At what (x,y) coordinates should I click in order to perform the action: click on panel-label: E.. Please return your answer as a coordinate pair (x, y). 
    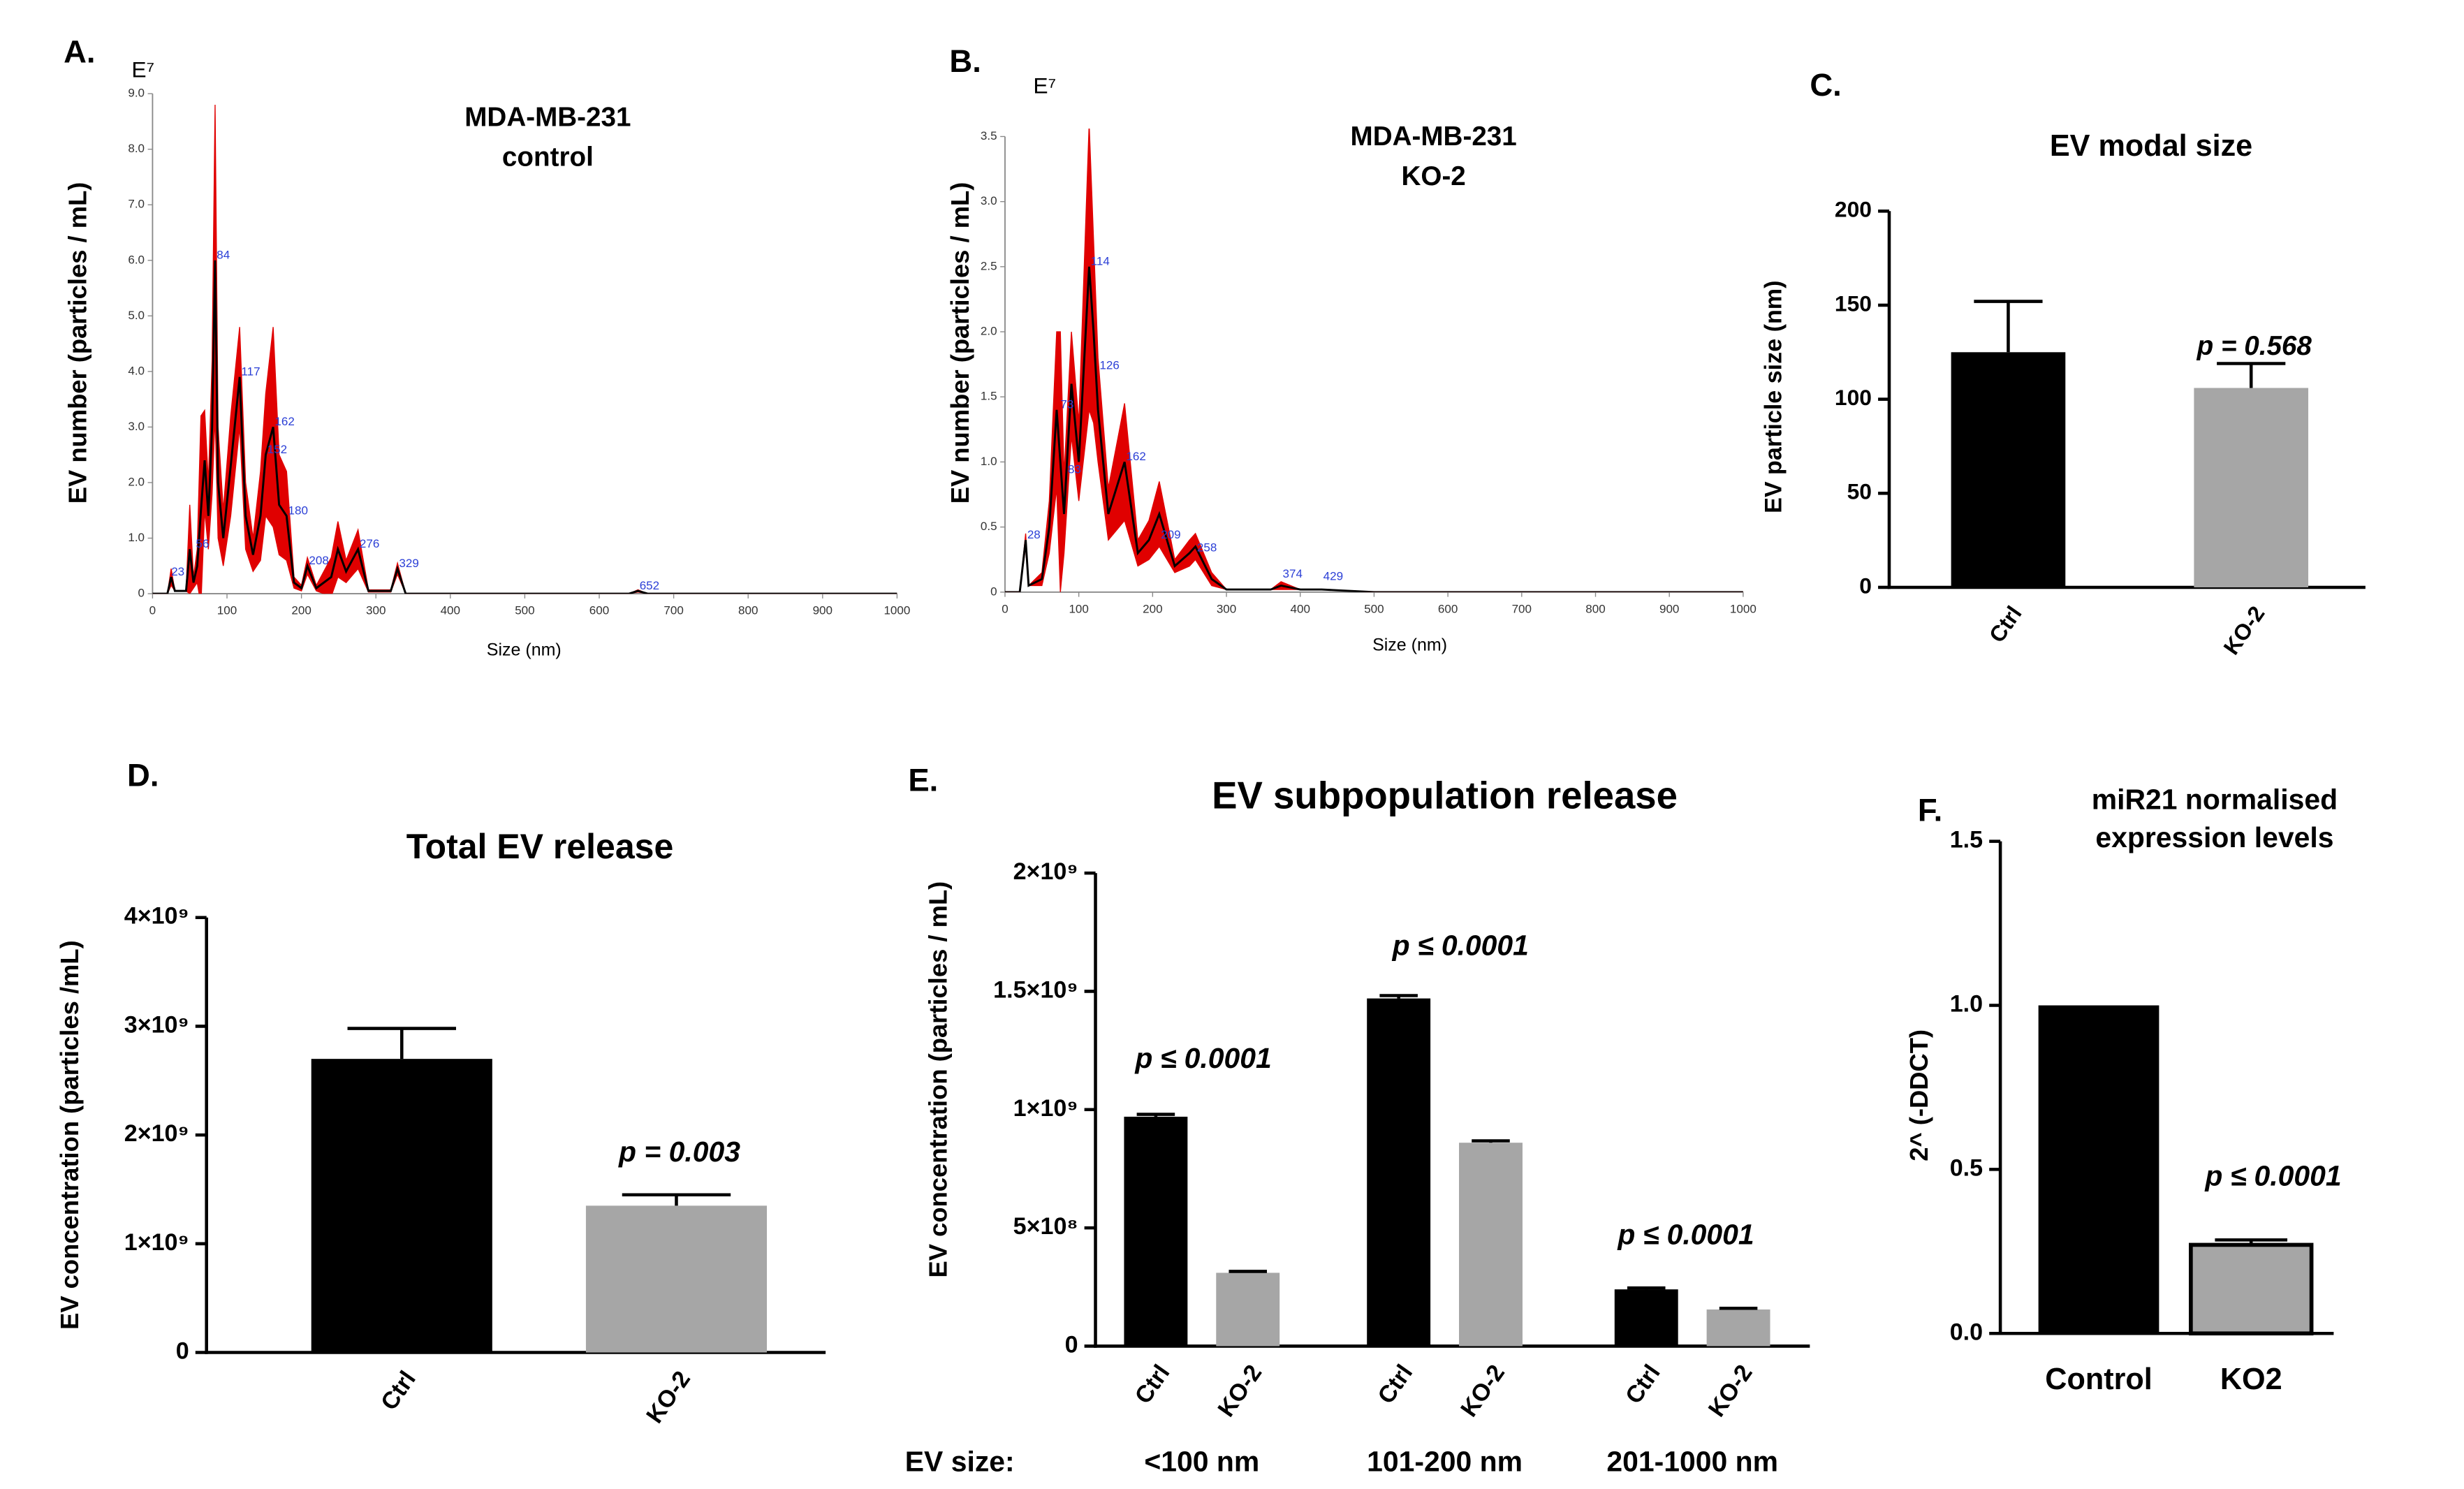
    Looking at the image, I should click on (923, 780).